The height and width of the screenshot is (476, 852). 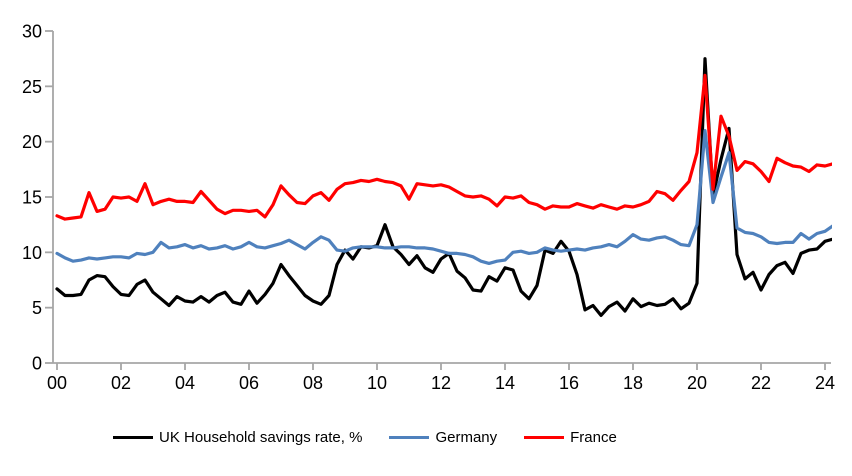 What do you see at coordinates (377, 383) in the screenshot?
I see `x-tick-label: 10` at bounding box center [377, 383].